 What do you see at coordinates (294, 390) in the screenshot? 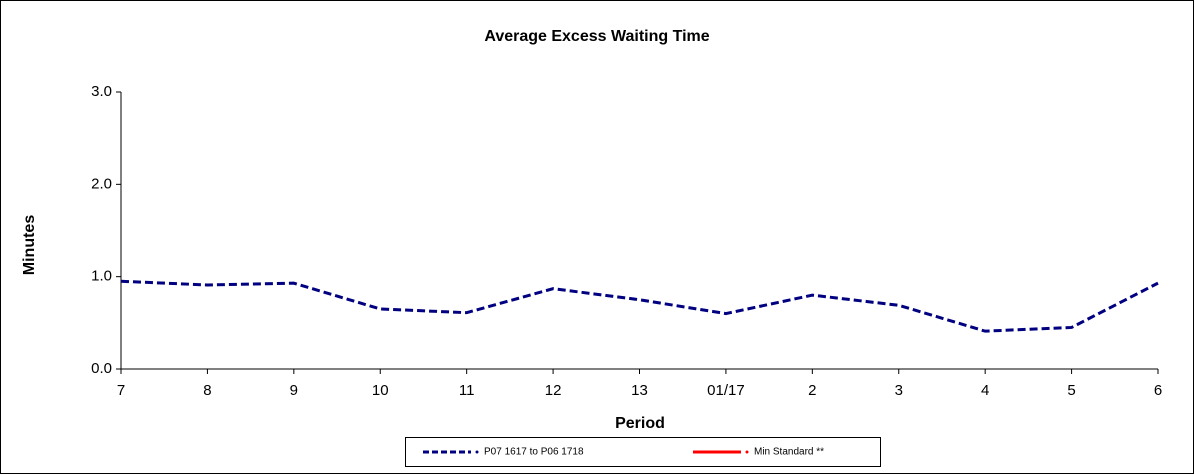
I see `x-tick-label: 9` at bounding box center [294, 390].